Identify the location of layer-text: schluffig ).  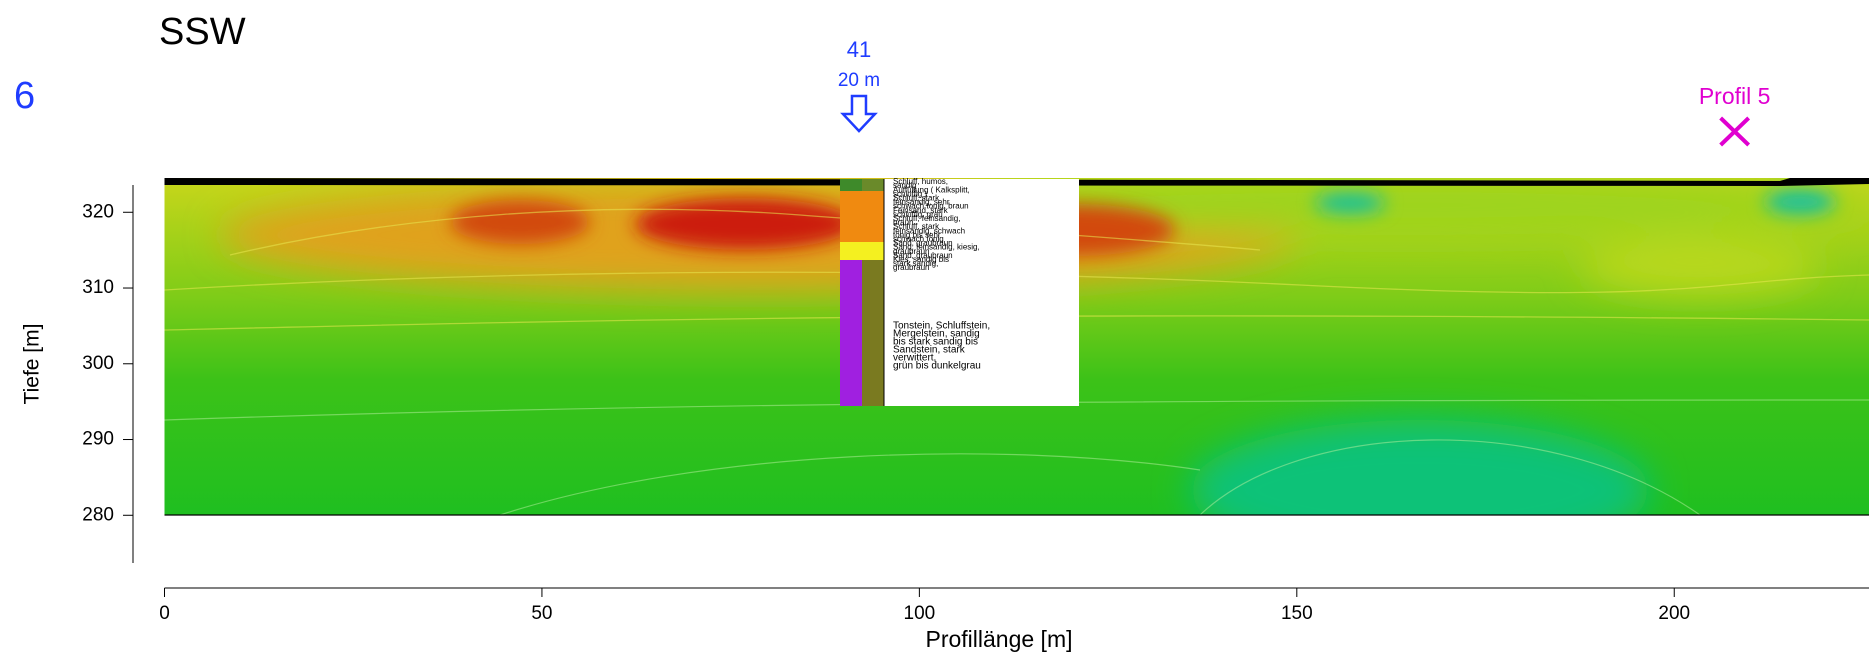
(910, 193).